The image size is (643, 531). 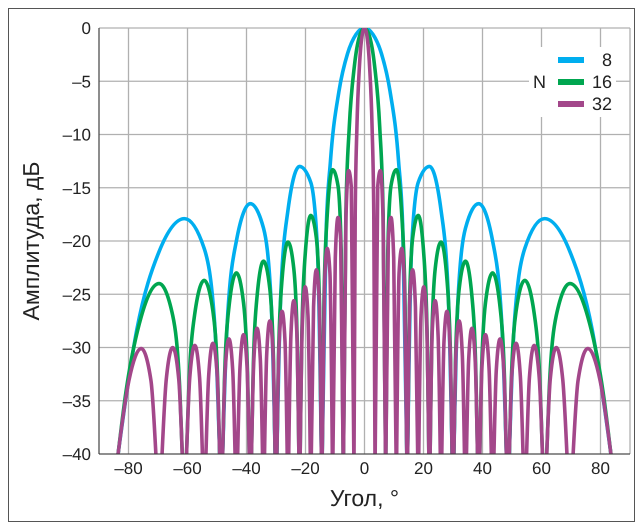 I want to click on legend-label: 8, so click(x=606, y=60).